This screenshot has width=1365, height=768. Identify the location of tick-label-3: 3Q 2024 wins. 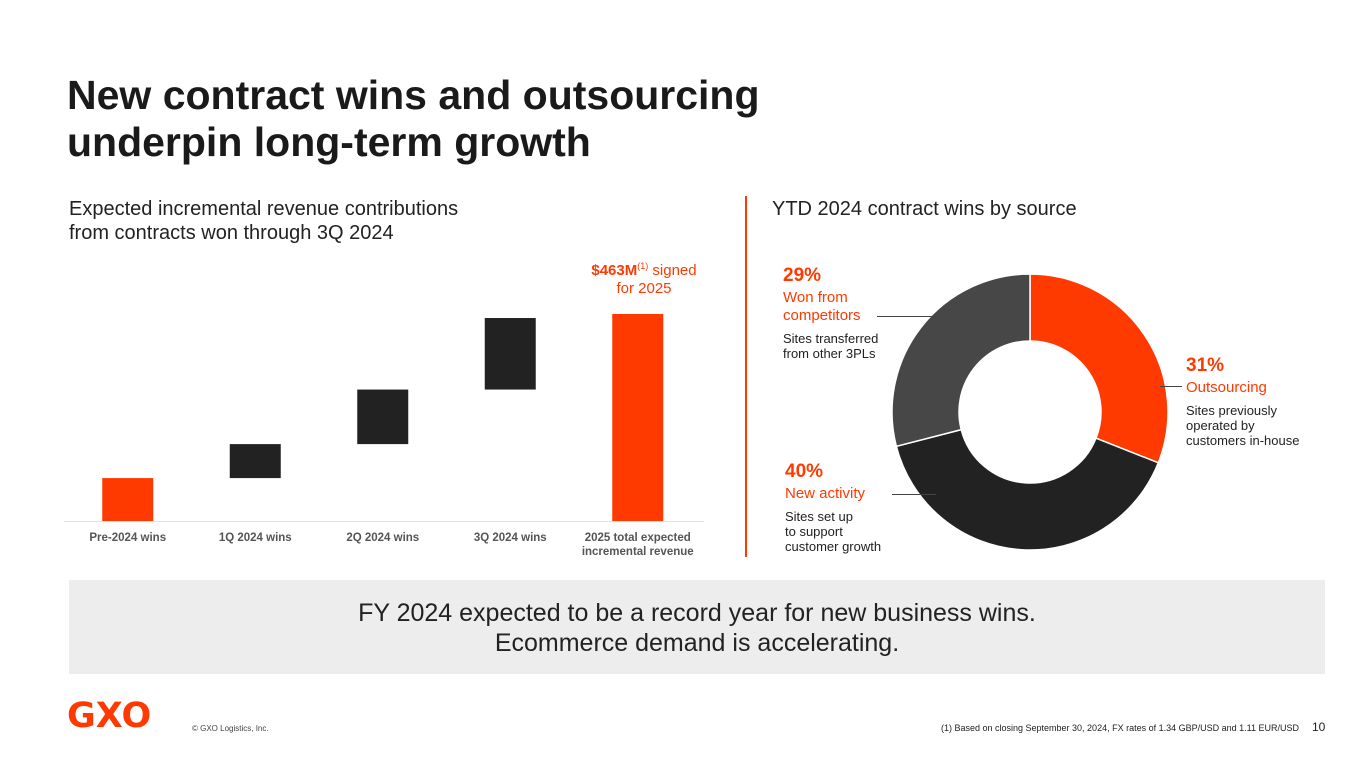
(510, 538).